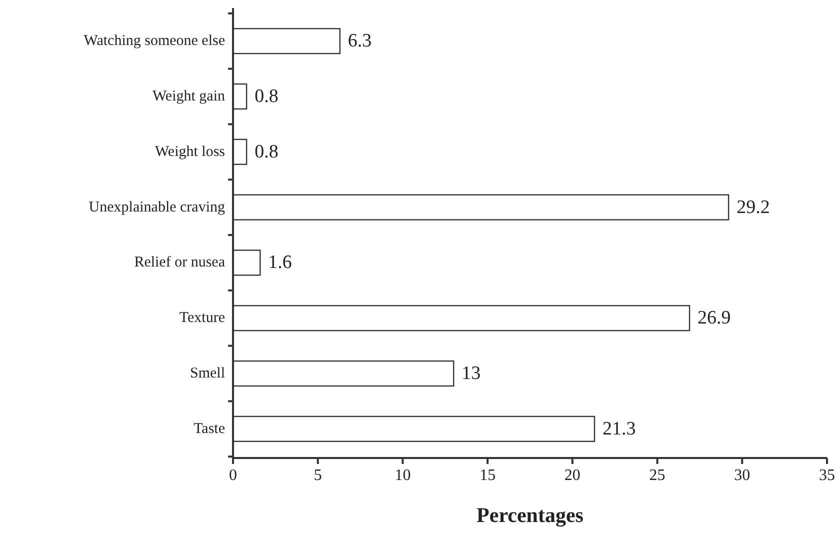 Image resolution: width=836 pixels, height=534 pixels. Describe the element at coordinates (402, 475) in the screenshot. I see `x-tick-label: 10` at that location.